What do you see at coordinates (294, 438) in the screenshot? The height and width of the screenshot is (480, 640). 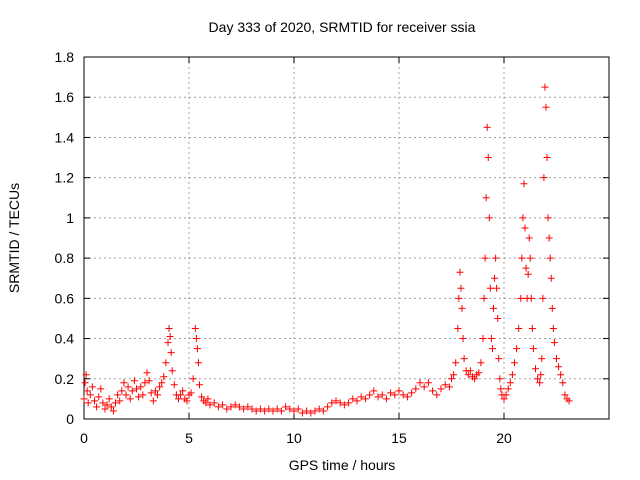 I see `x-tick-label: 10` at bounding box center [294, 438].